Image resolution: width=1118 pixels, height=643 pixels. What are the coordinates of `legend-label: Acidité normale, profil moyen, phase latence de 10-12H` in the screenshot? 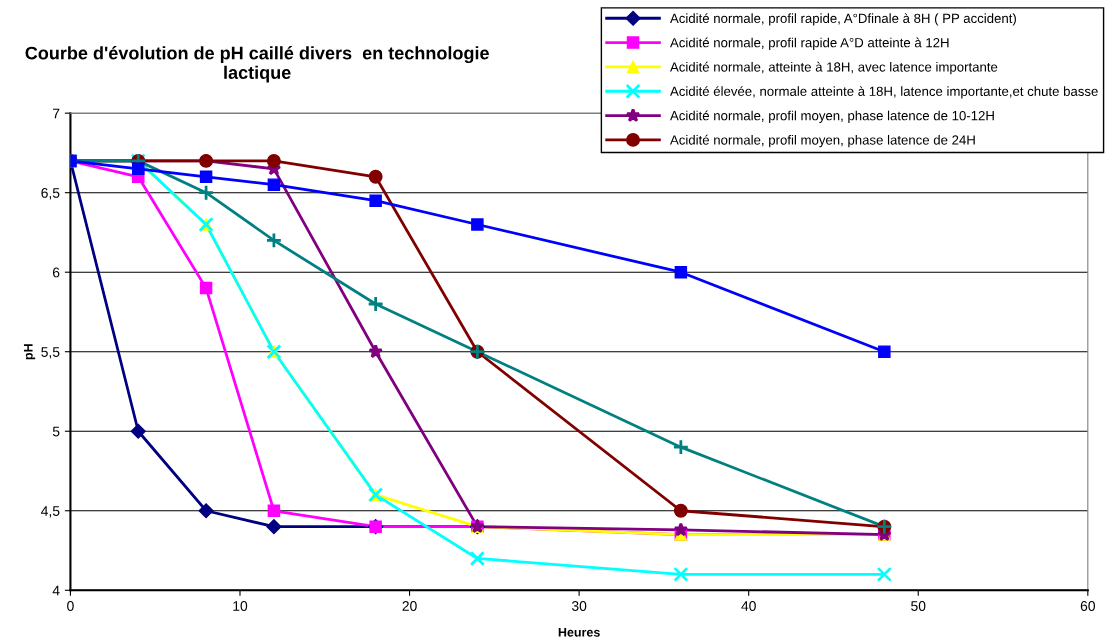 It's located at (832, 116).